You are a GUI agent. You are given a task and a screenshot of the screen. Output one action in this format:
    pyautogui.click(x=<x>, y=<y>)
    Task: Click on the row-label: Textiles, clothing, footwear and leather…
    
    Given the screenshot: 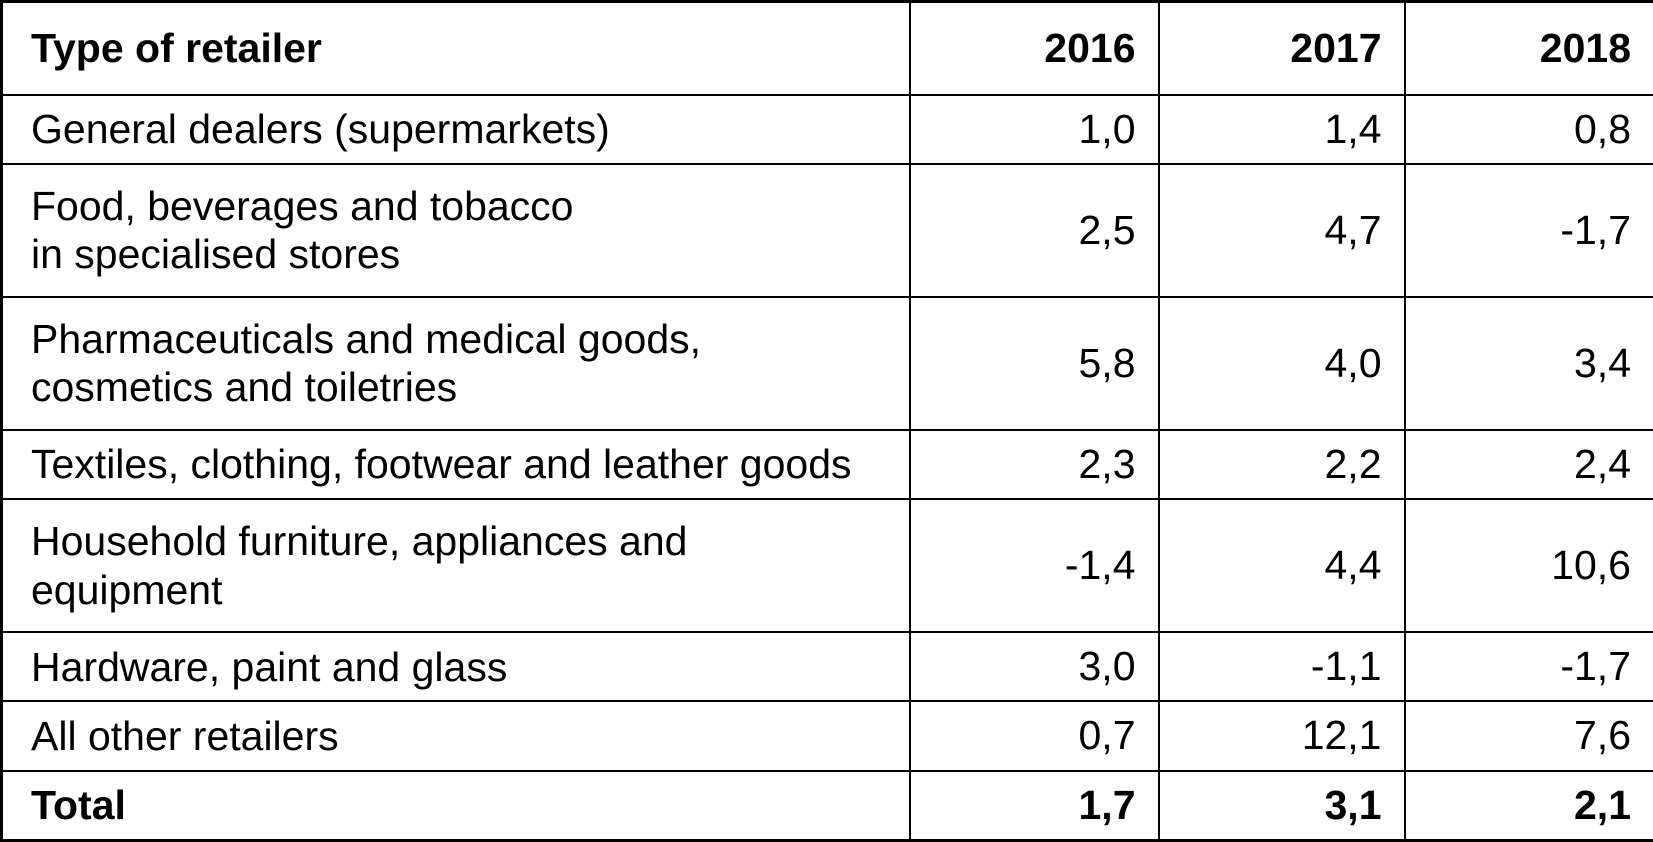 What is the action you would take?
    pyautogui.click(x=455, y=464)
    